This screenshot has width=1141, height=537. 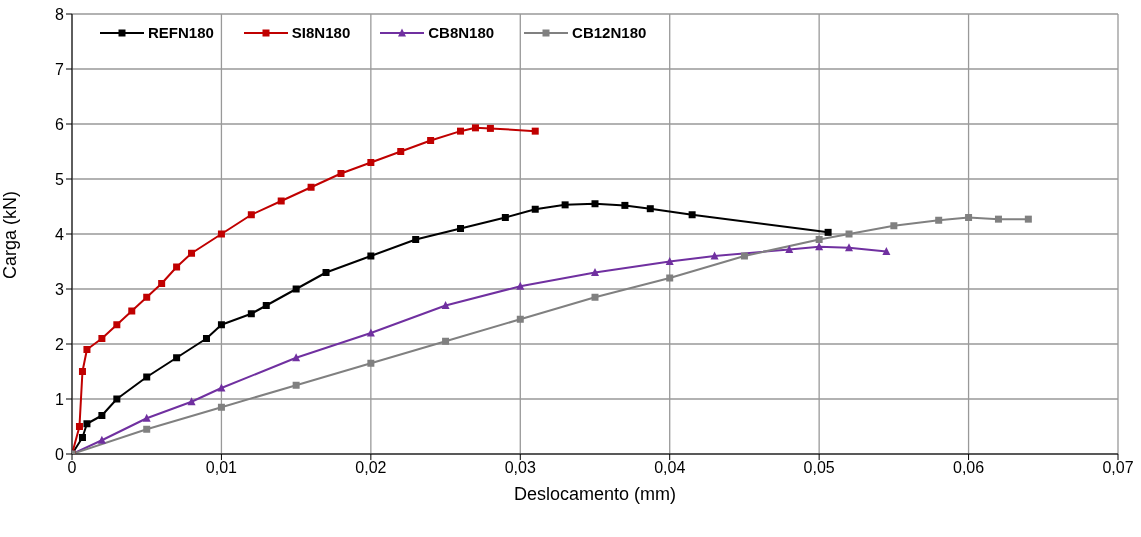 I want to click on y-tick-label: 0, so click(x=60, y=454).